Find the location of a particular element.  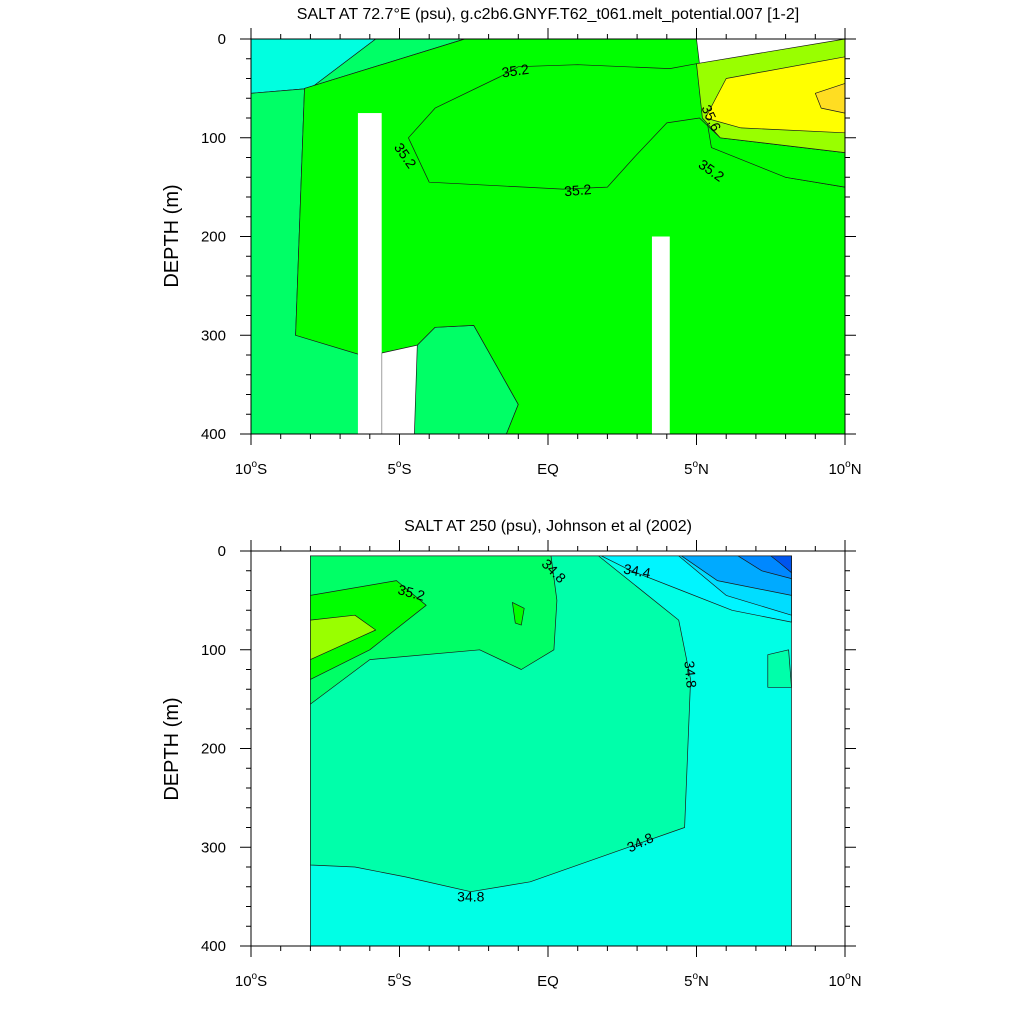

contour-label-text: 34.4 is located at coordinates (637, 571).